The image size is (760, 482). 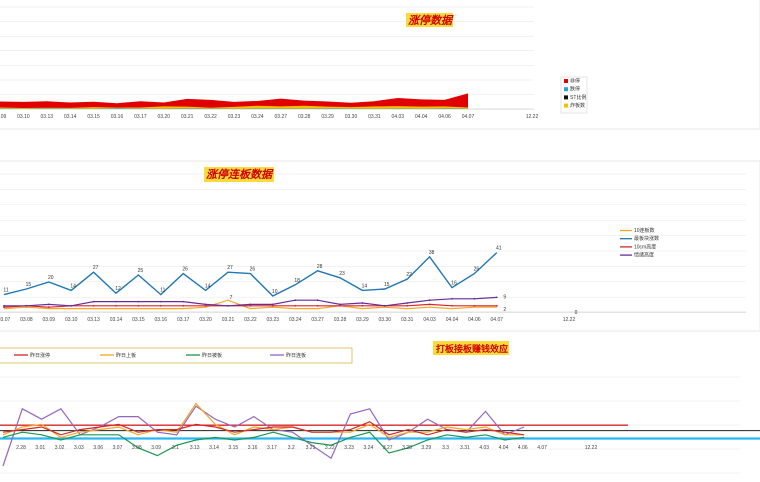 What do you see at coordinates (239, 174) in the screenshot?
I see `chart2-title-bg` at bounding box center [239, 174].